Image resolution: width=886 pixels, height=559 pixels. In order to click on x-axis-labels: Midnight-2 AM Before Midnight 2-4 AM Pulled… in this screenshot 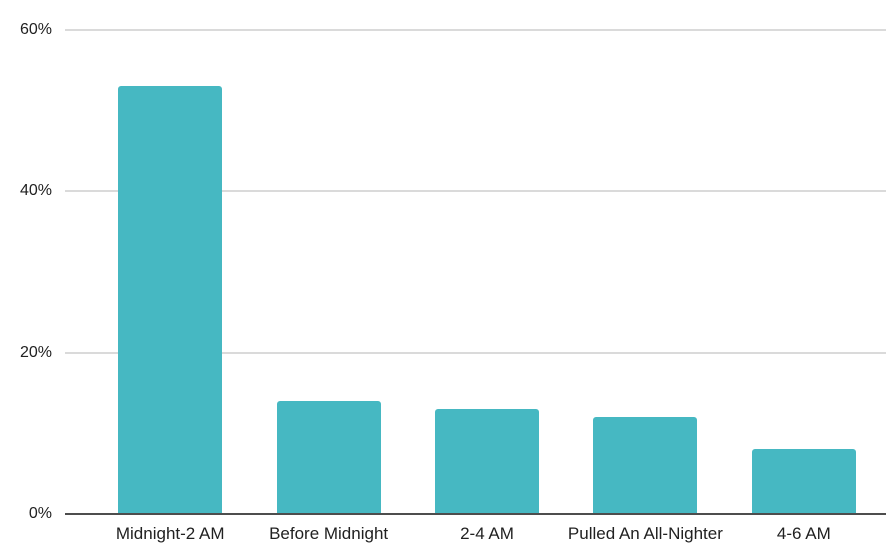, I will do `click(487, 534)`.